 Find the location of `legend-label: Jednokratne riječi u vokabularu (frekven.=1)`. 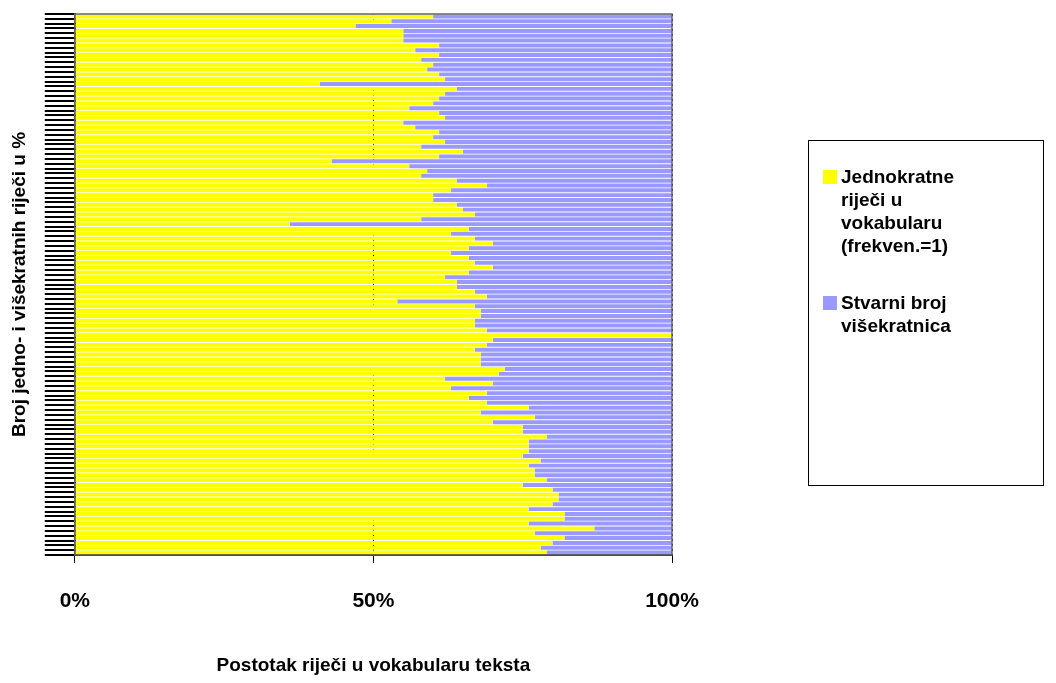

legend-label: Jednokratne riječi u vokabularu (frekven.=1) is located at coordinates (898, 211).